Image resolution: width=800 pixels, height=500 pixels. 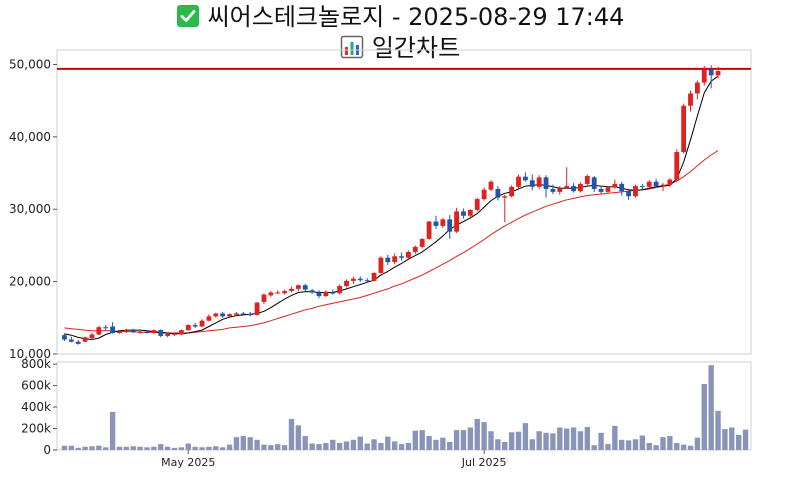 I want to click on price-y-tick-label: 40,000, so click(x=30, y=137).